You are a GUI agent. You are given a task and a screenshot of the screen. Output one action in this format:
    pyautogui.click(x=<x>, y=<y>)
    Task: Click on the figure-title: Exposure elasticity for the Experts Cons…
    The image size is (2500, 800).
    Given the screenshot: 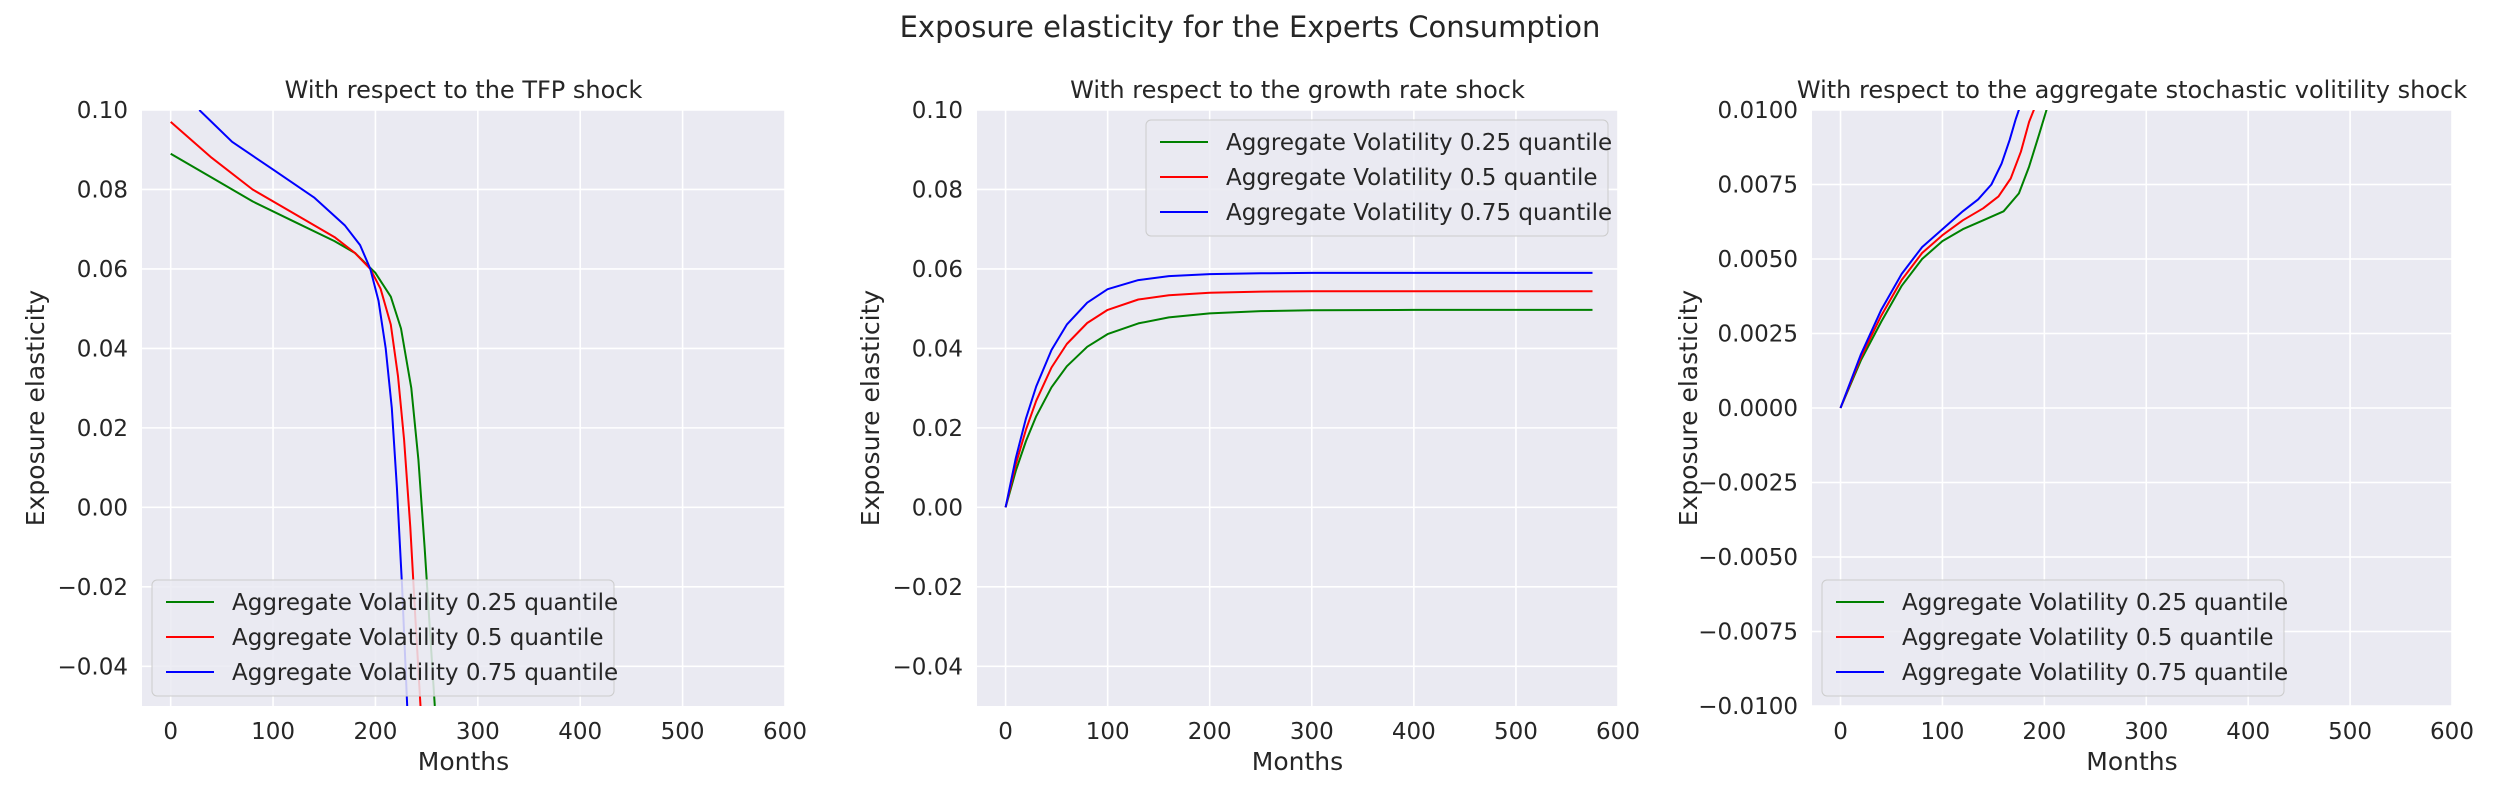 What is the action you would take?
    pyautogui.click(x=1250, y=27)
    